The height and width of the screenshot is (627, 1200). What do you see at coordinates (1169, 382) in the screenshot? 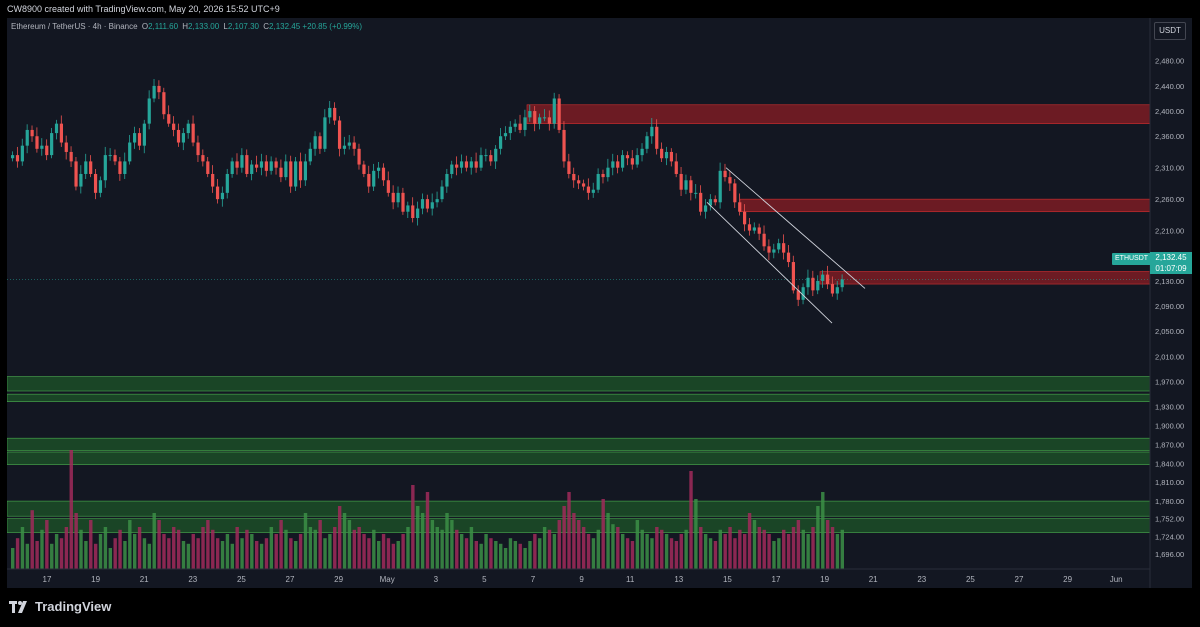
I see `price-tick-label: 1,970.00` at bounding box center [1169, 382].